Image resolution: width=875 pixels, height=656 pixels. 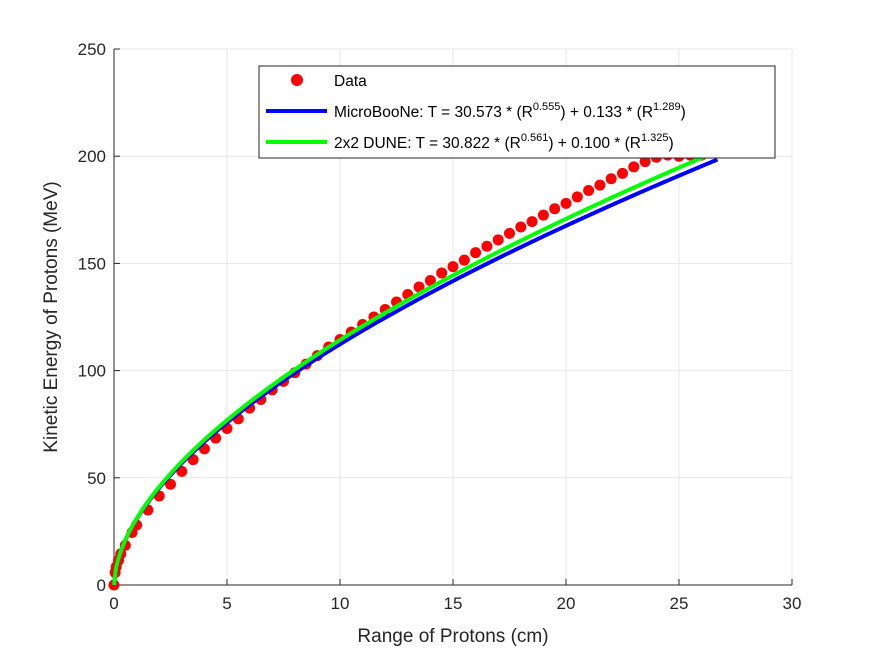 I want to click on legend-marker-data, so click(x=297, y=80).